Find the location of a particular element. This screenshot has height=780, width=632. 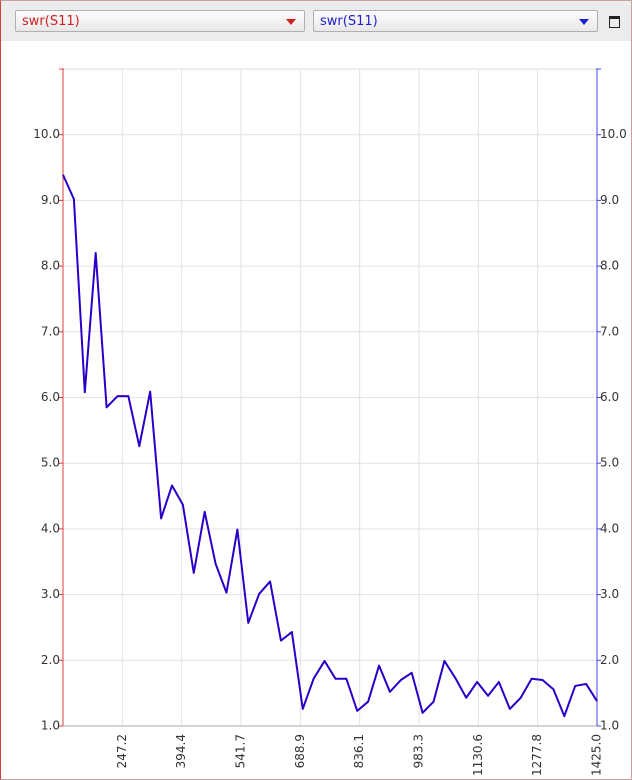

y2-tick-label: 1.0 is located at coordinates (609, 726).